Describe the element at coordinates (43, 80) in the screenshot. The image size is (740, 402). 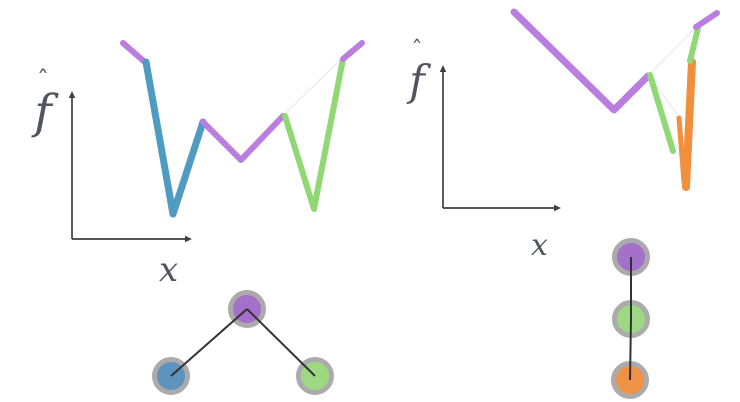
I see `left-hat-symbol: ˆ` at that location.